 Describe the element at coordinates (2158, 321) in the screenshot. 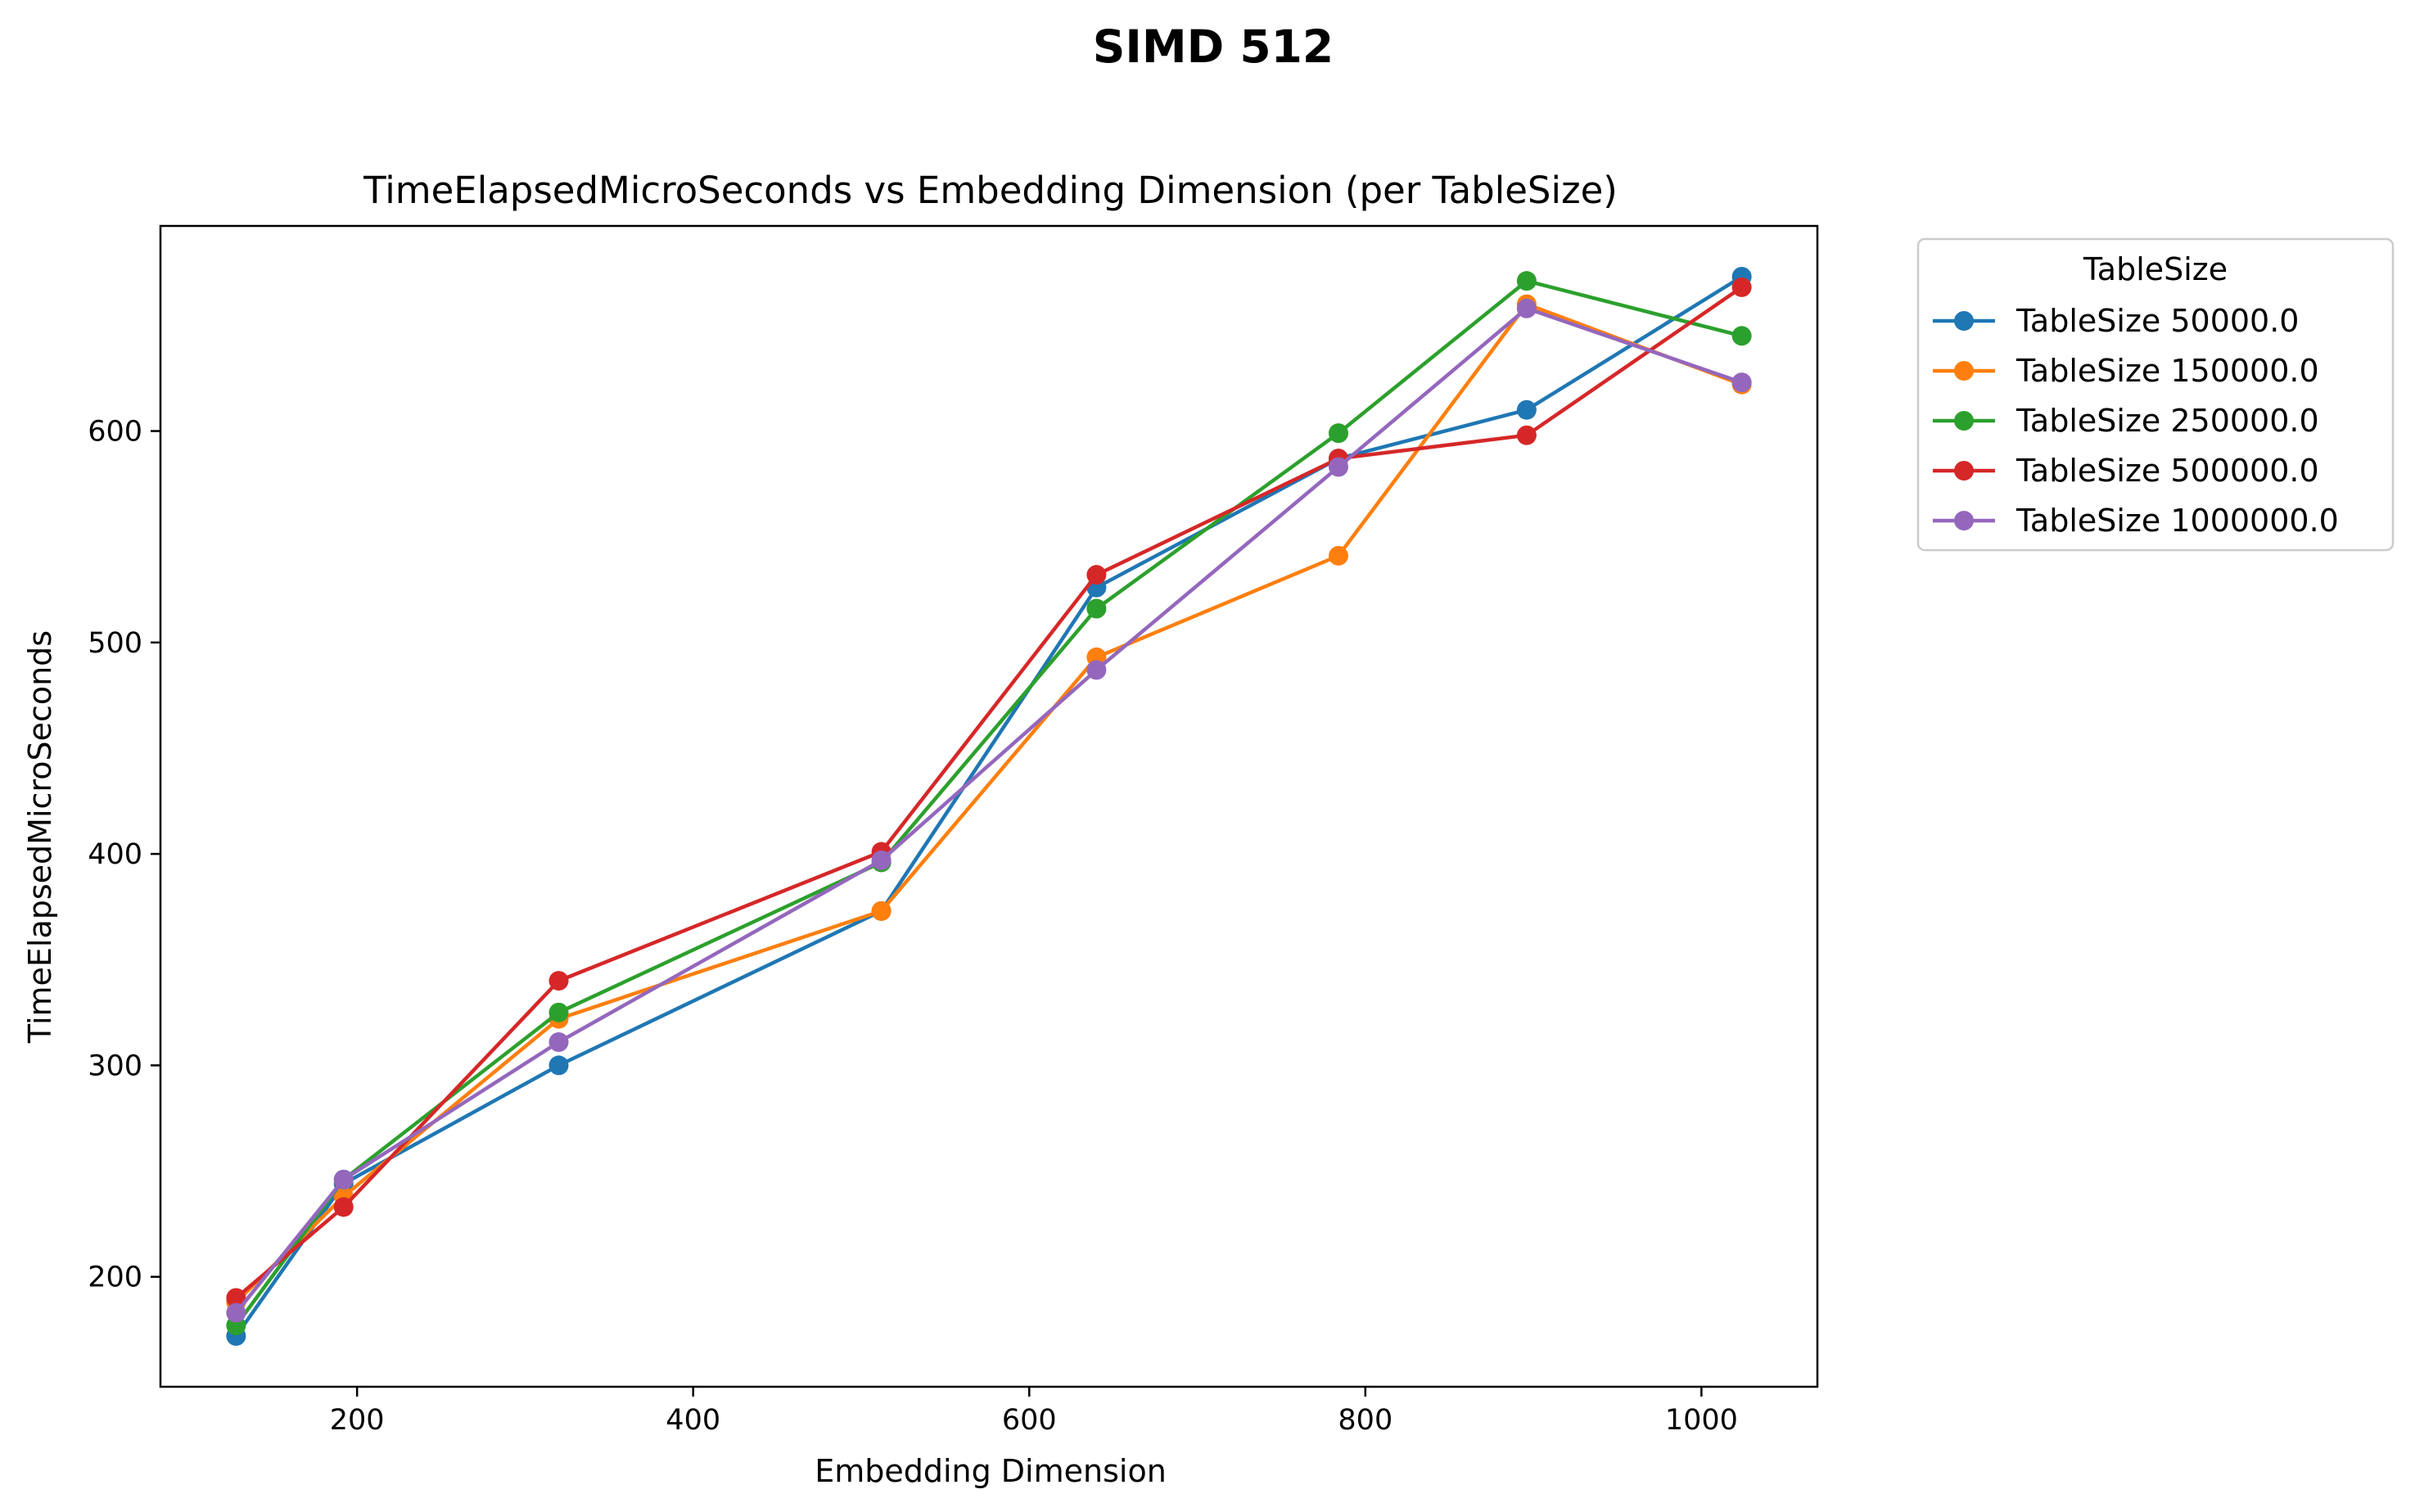

I see `legend-label: TableSize 50000.0` at that location.